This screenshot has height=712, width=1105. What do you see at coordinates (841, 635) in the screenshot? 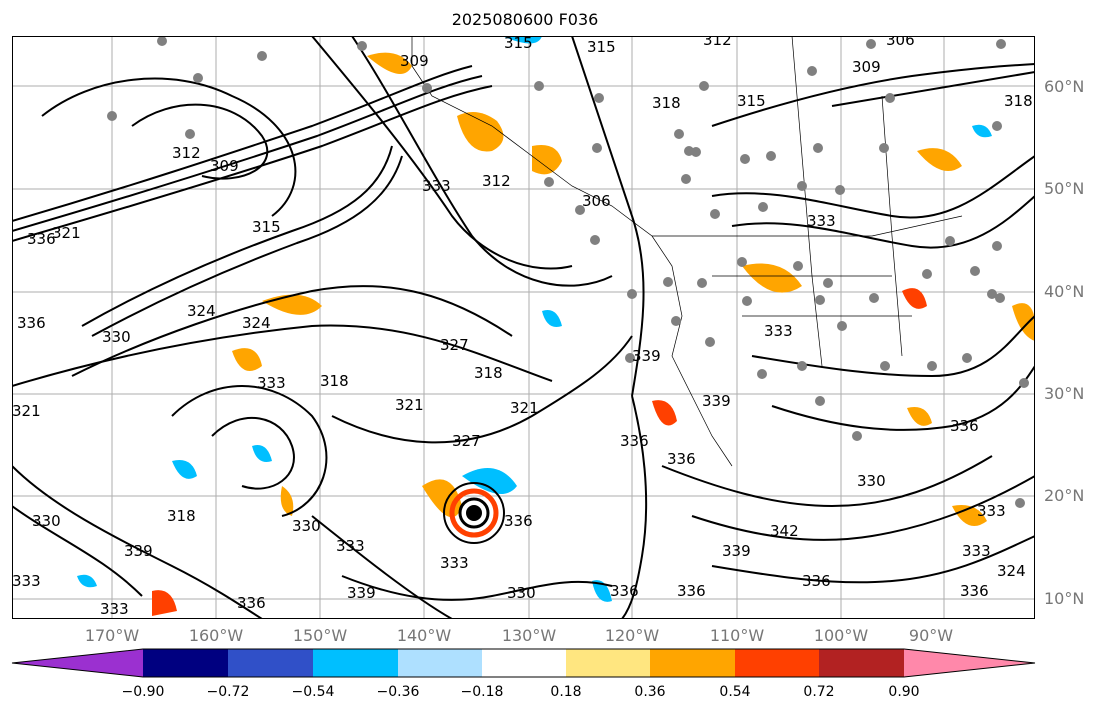
I see `lon-label: 100°W` at bounding box center [841, 635].